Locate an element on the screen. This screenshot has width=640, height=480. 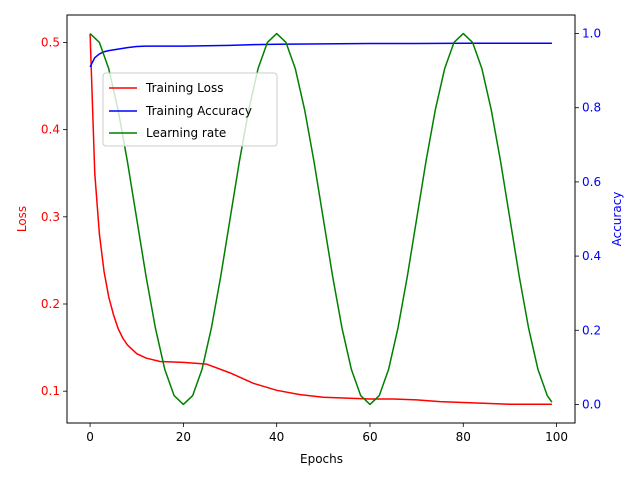
left-tick-label: 0.2 is located at coordinates (50, 304).